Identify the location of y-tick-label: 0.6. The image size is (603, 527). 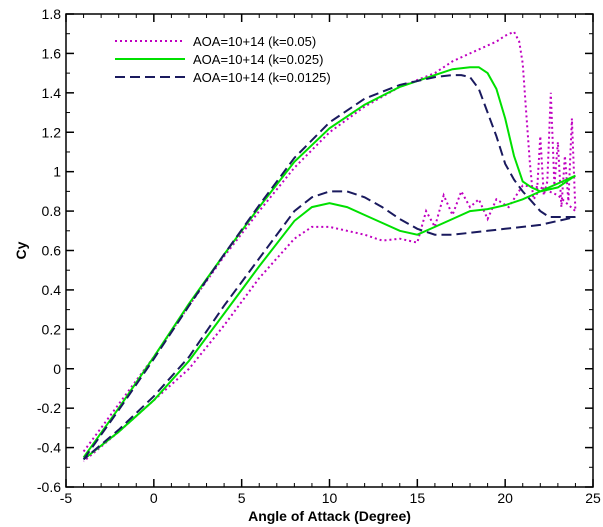
(52, 251).